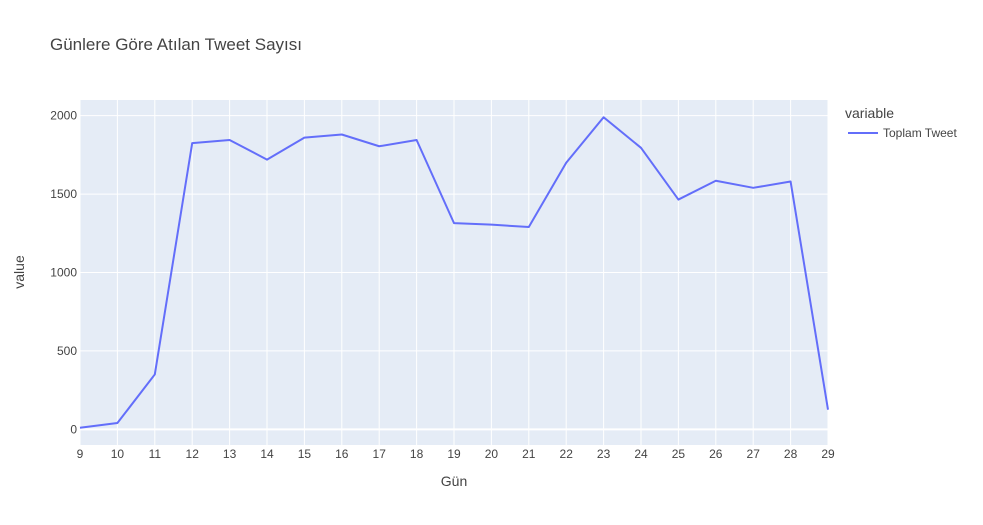 The height and width of the screenshot is (525, 983). Describe the element at coordinates (754, 454) in the screenshot. I see `x-tick-label: 27` at that location.